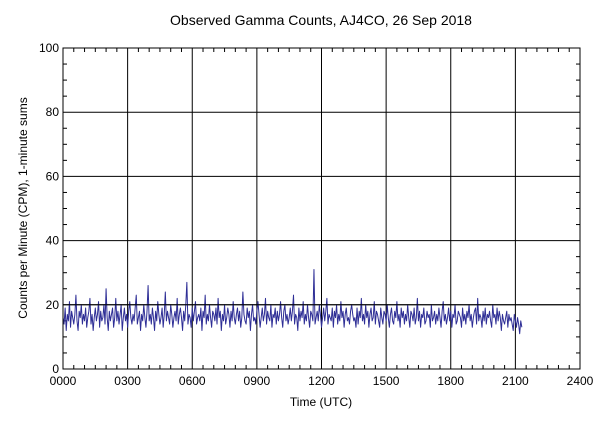 The width and height of the screenshot is (600, 428). What do you see at coordinates (515, 381) in the screenshot?
I see `x-tick-label: 2100` at bounding box center [515, 381].